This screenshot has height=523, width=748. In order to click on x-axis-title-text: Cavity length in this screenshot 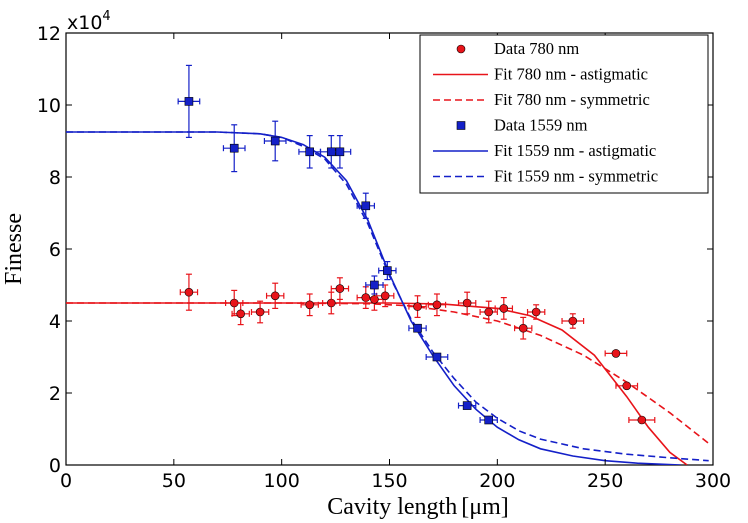, I will do `click(392, 507)`.